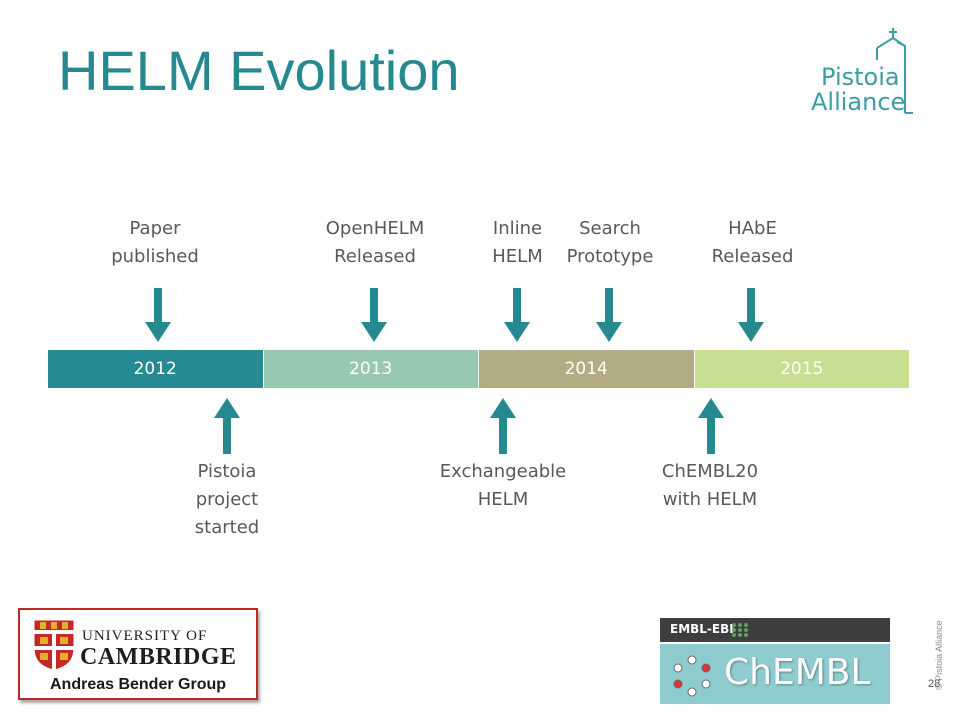 The image size is (960, 720). Describe the element at coordinates (517, 315) in the screenshot. I see `arrow-down-inline` at that location.